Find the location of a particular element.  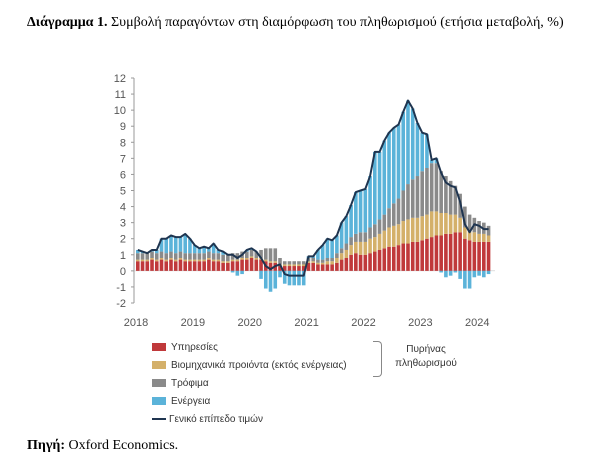

y-tick-label: 3 is located at coordinates (123, 224).